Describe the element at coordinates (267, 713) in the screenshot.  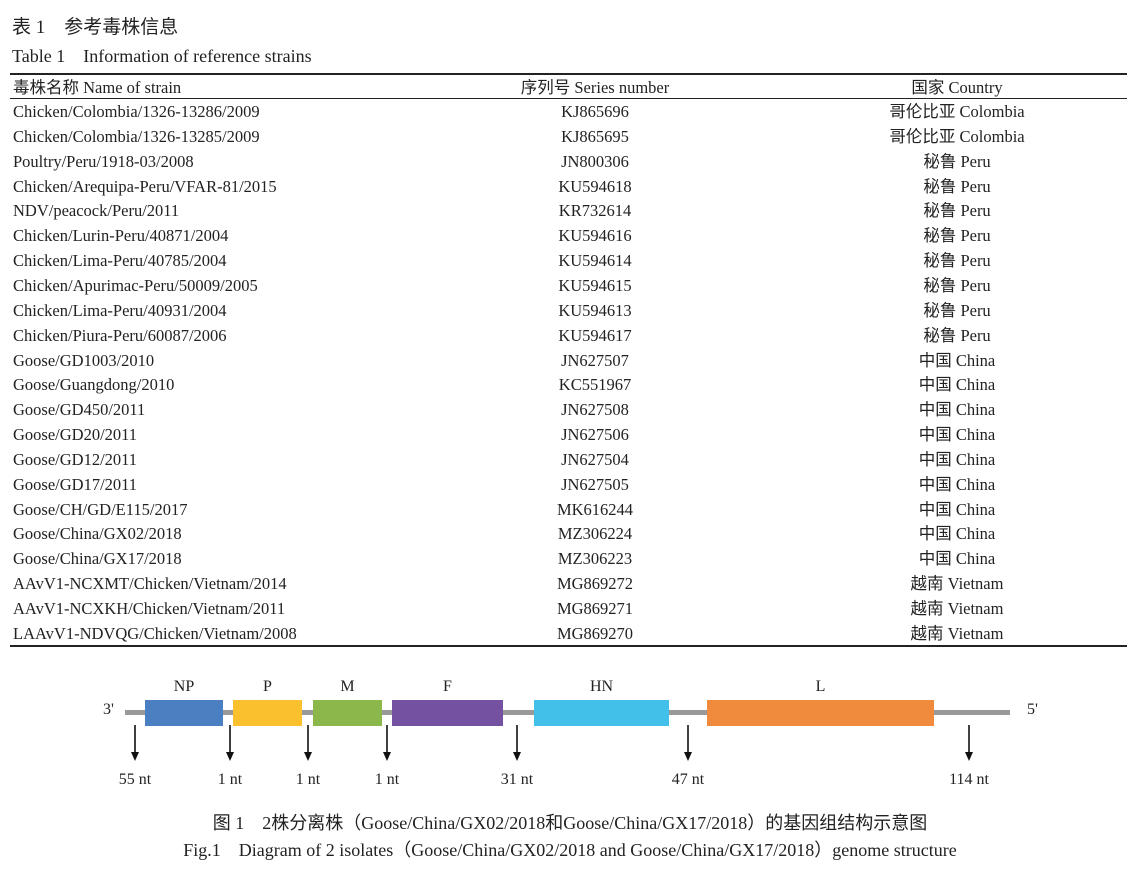
I see `gene-p-box` at that location.